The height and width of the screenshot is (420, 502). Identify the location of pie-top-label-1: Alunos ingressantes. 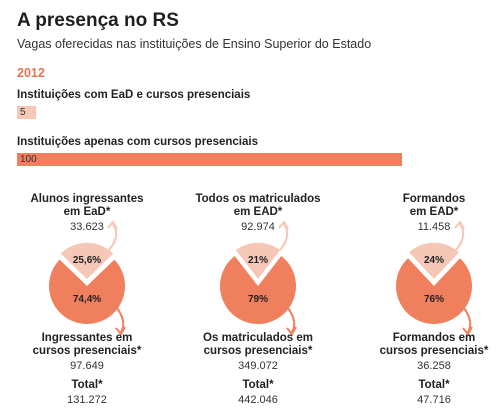
(87, 199).